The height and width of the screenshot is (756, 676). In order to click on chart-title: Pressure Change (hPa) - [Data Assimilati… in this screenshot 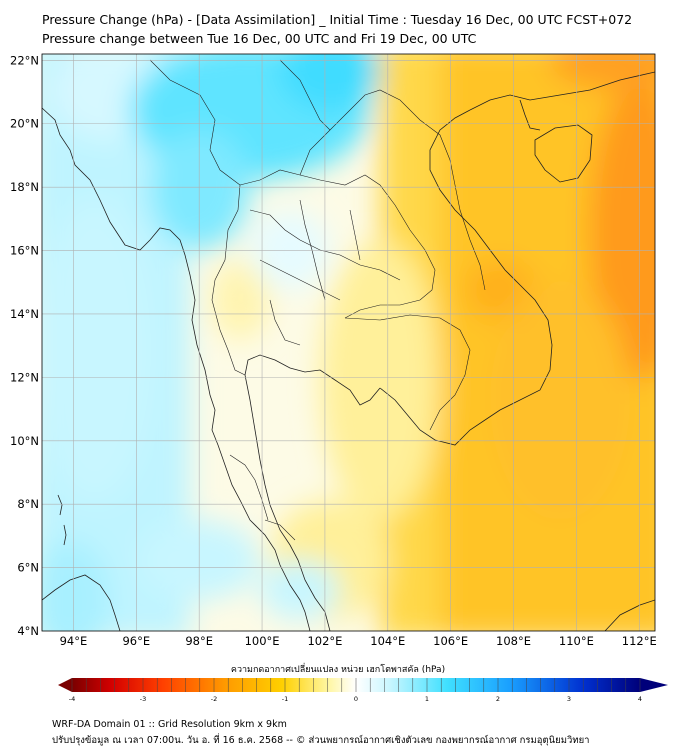, I will do `click(337, 19)`.